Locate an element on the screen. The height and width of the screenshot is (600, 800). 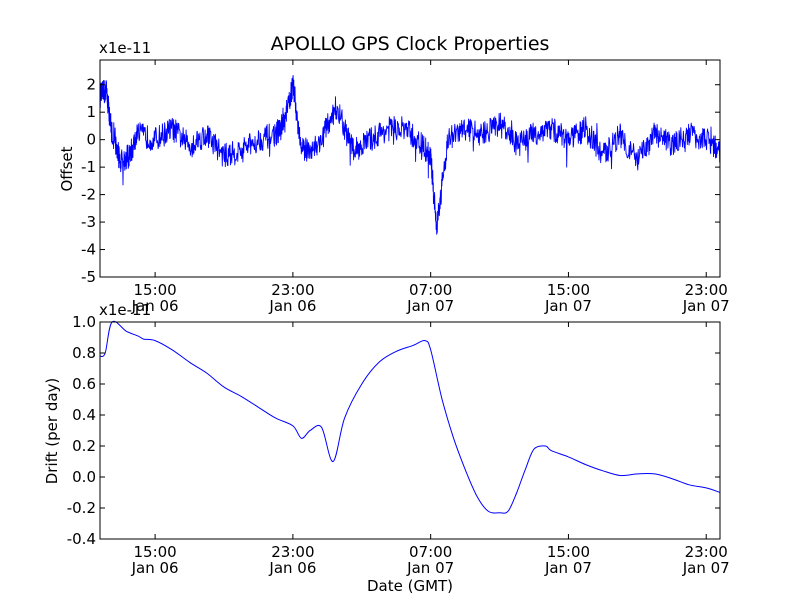
offset-y-tick-label: -3 is located at coordinates (88, 222).